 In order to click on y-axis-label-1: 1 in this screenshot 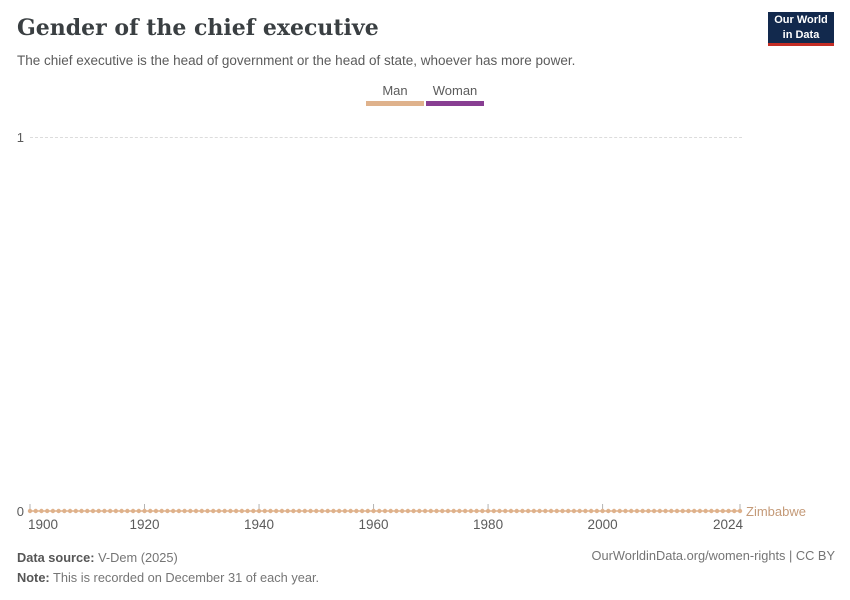, I will do `click(20, 137)`.